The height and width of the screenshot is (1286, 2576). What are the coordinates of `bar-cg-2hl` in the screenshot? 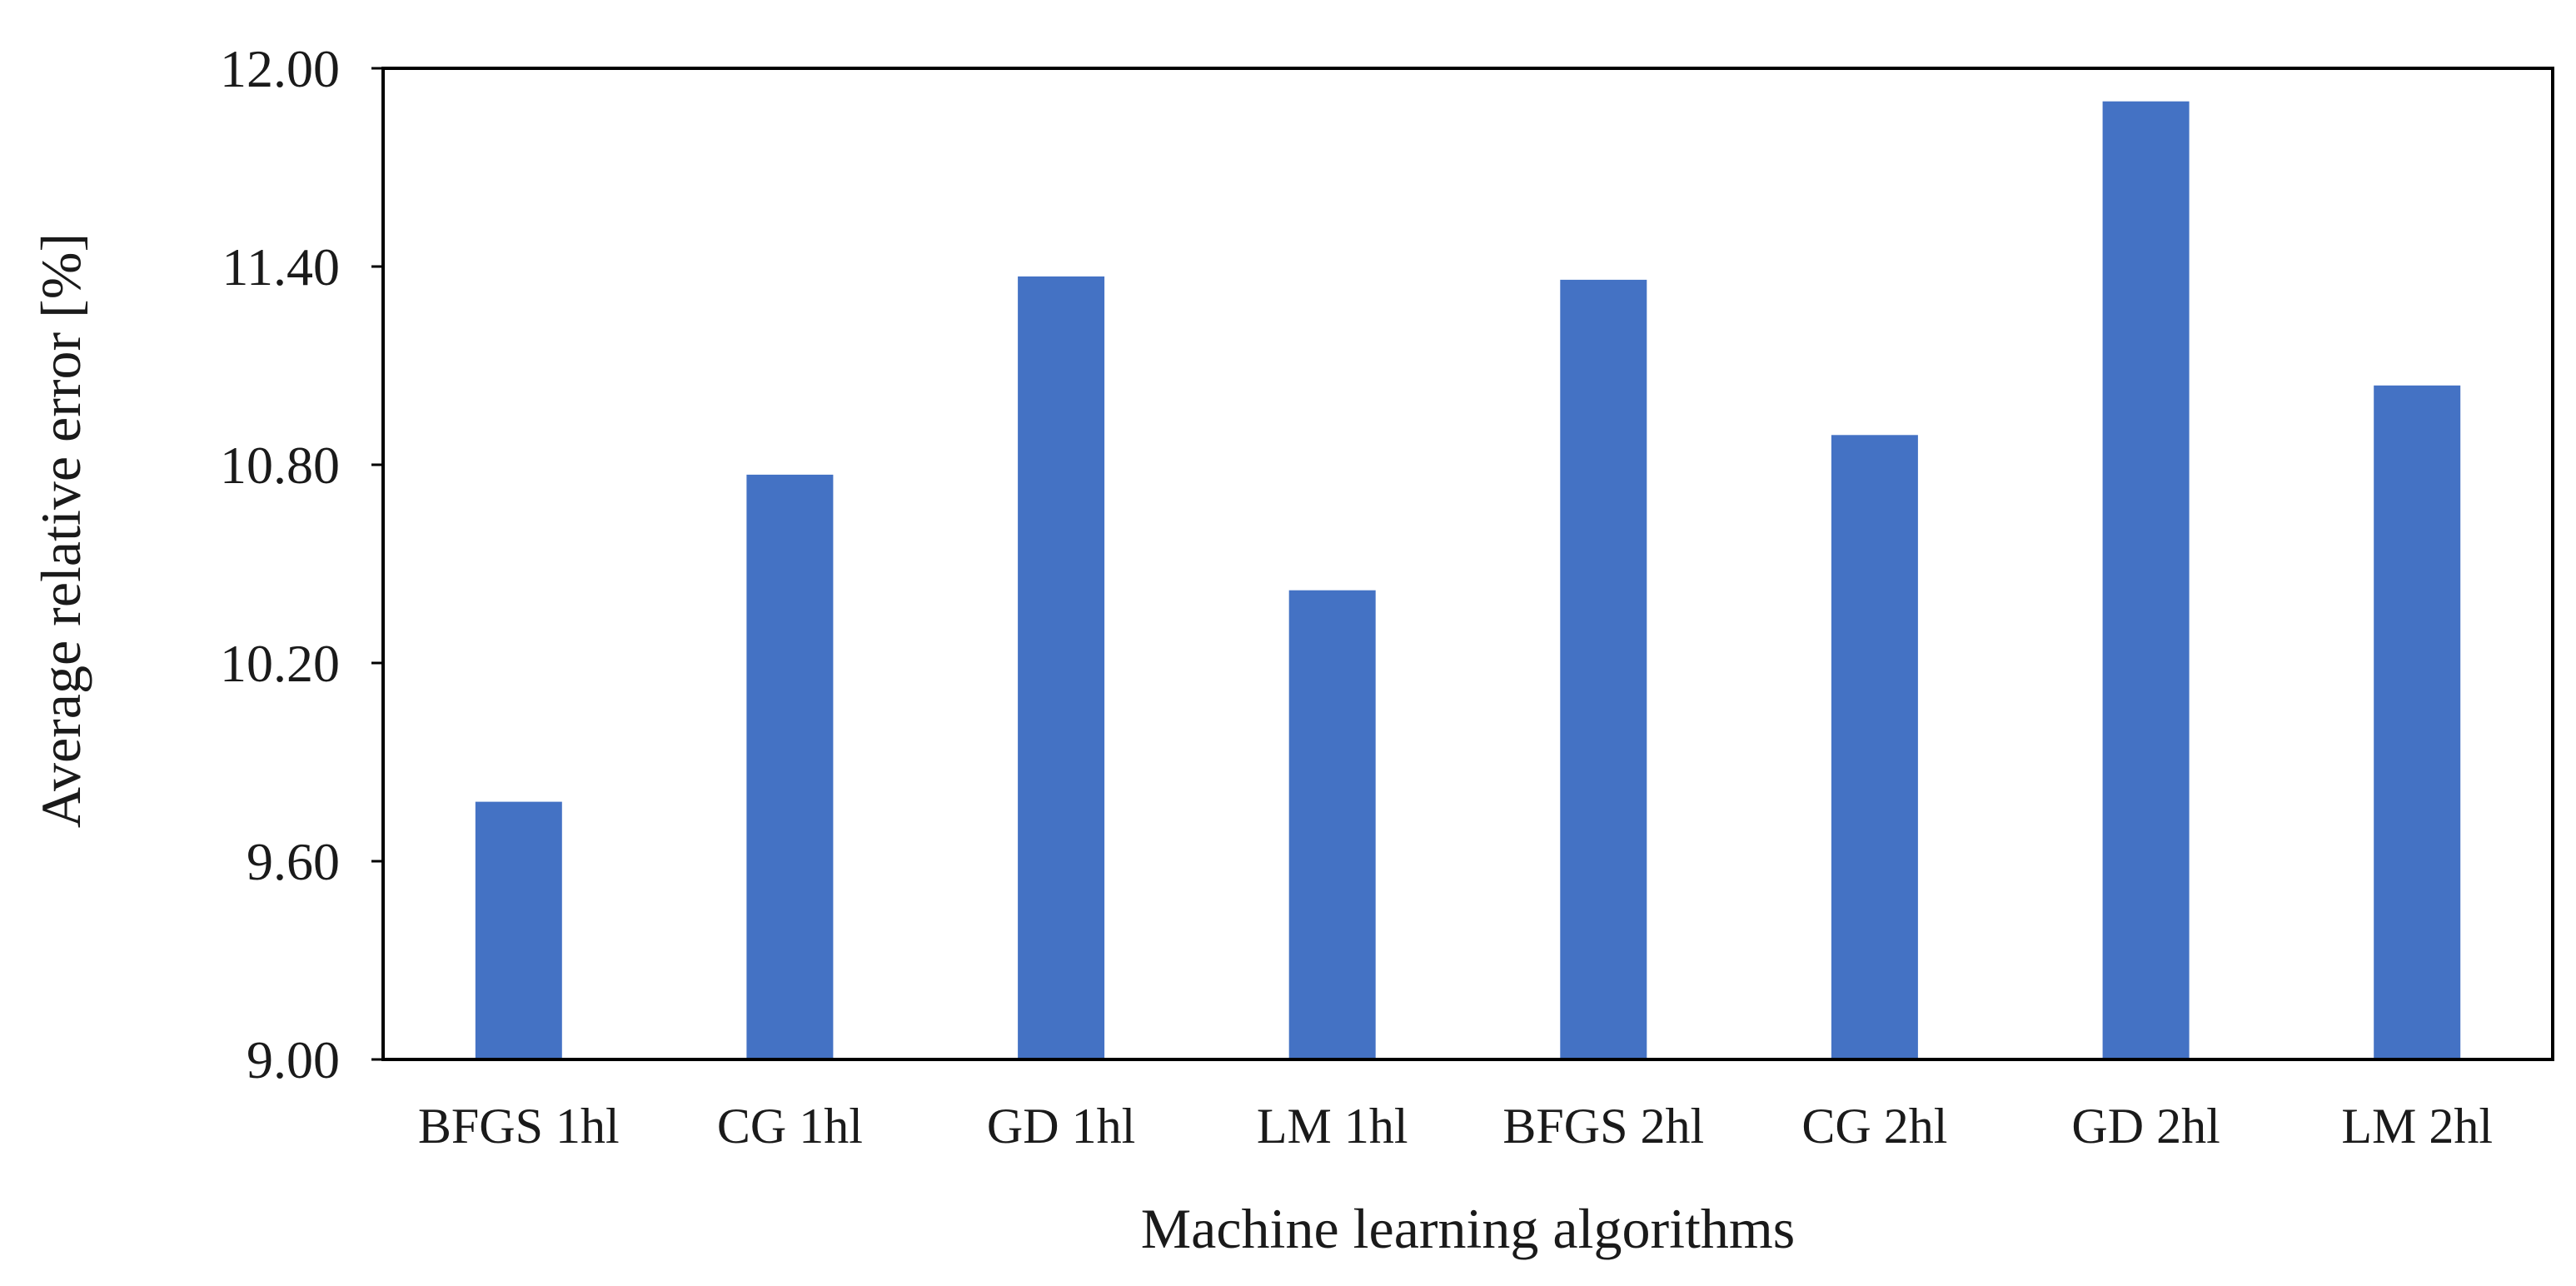 It's located at (1875, 747).